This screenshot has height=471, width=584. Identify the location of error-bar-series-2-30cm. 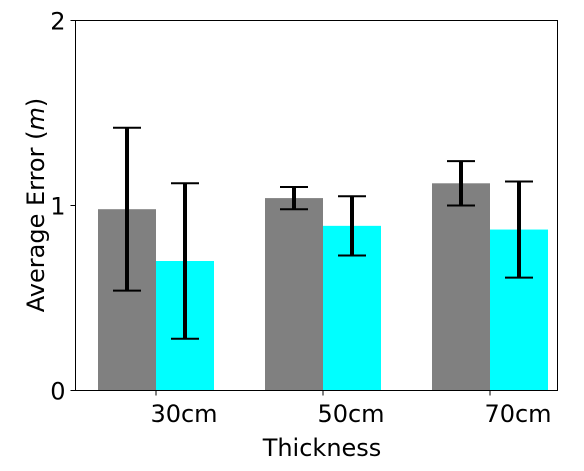
(185, 261).